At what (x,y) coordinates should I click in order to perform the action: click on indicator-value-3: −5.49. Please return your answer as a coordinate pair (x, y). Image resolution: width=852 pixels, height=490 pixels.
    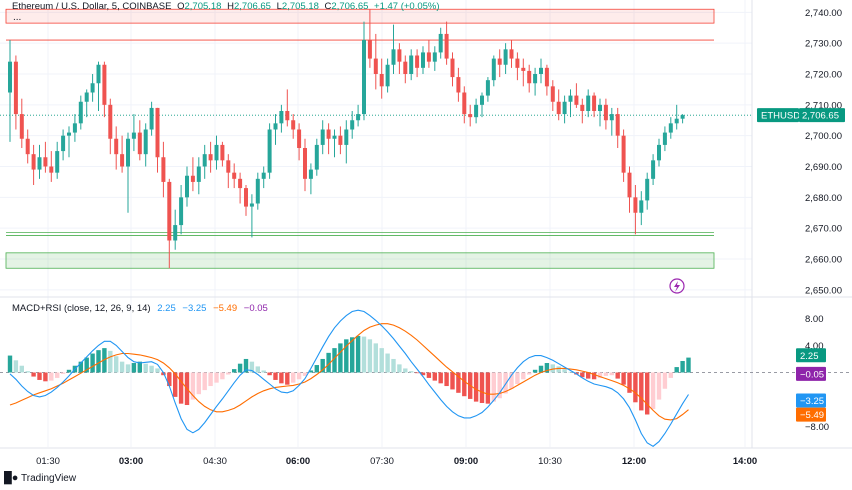
    Looking at the image, I should click on (225, 308).